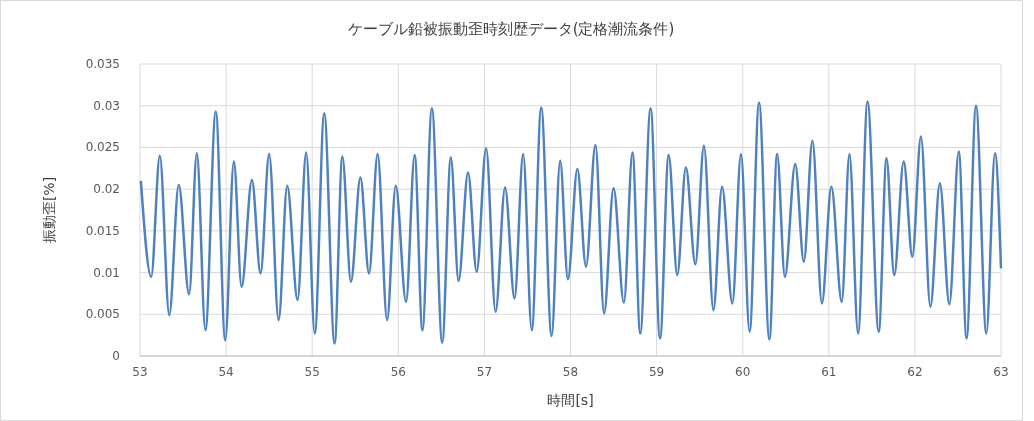 This screenshot has height=421, width=1034. What do you see at coordinates (484, 372) in the screenshot?
I see `x-tick-label: 57` at bounding box center [484, 372].